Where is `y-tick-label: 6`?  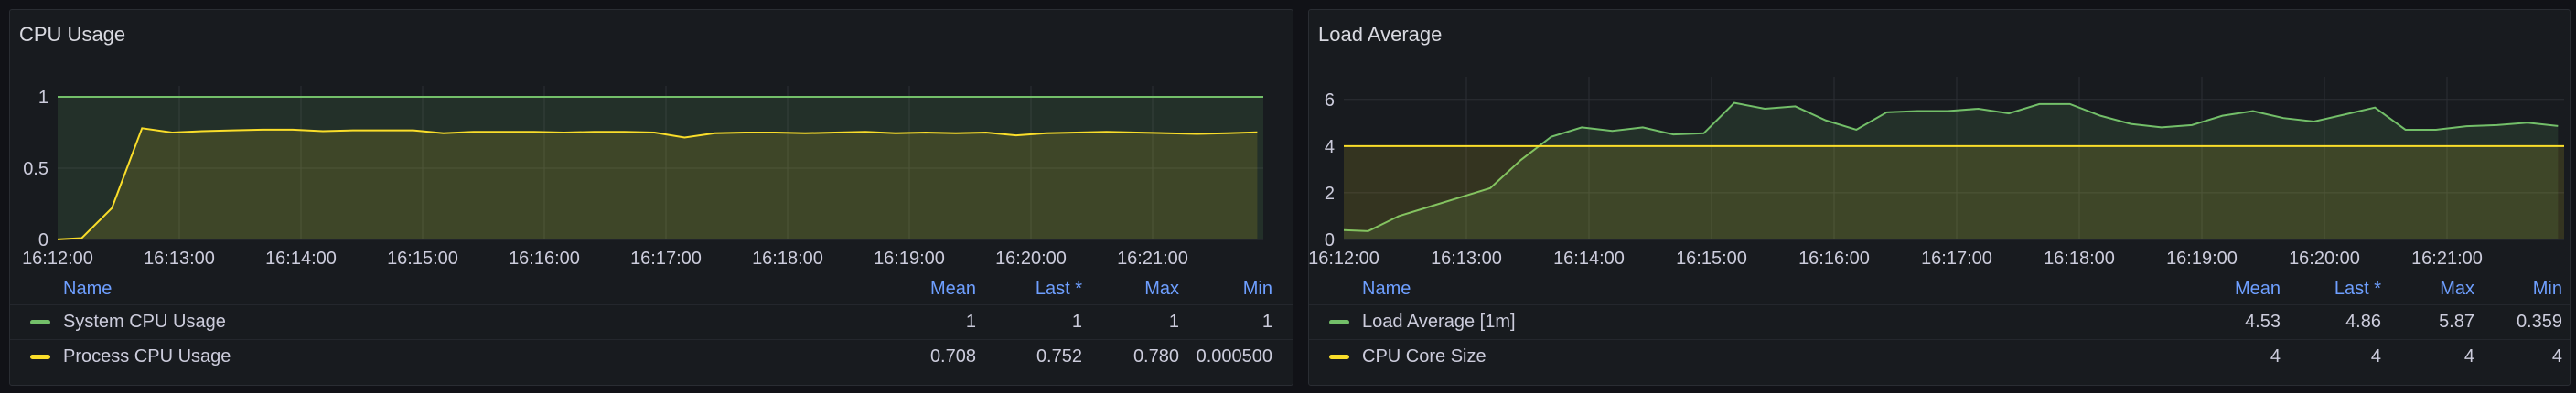 y-tick-label: 6 is located at coordinates (1330, 100).